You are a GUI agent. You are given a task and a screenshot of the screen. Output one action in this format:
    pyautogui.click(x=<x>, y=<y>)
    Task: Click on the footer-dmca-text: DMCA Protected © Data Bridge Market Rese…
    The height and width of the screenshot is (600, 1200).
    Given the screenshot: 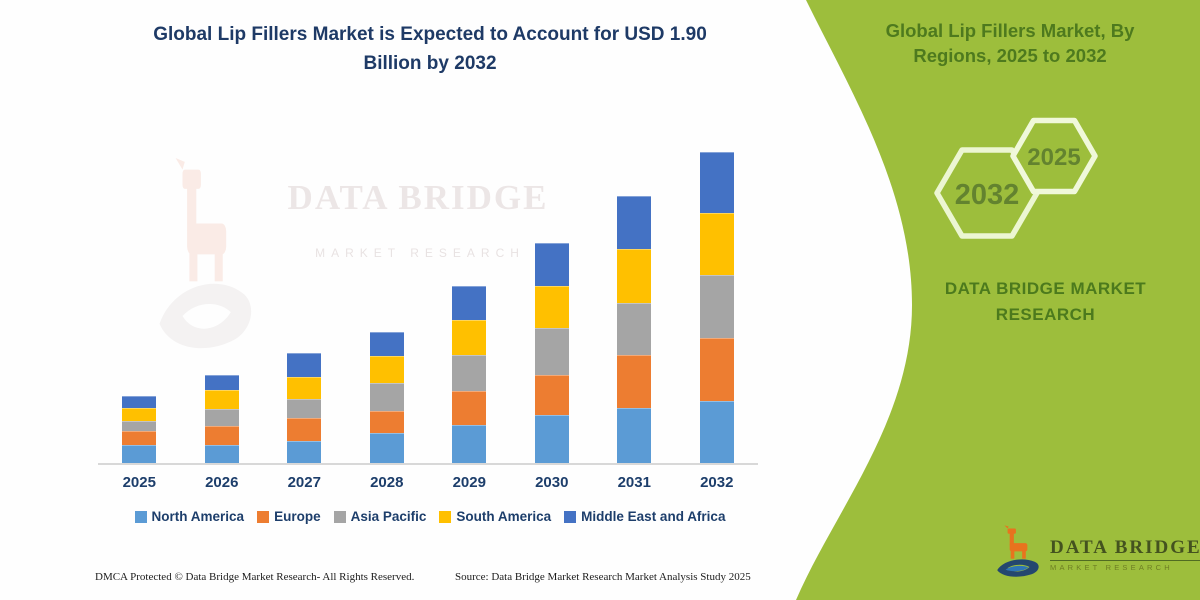 What is the action you would take?
    pyautogui.click(x=255, y=577)
    